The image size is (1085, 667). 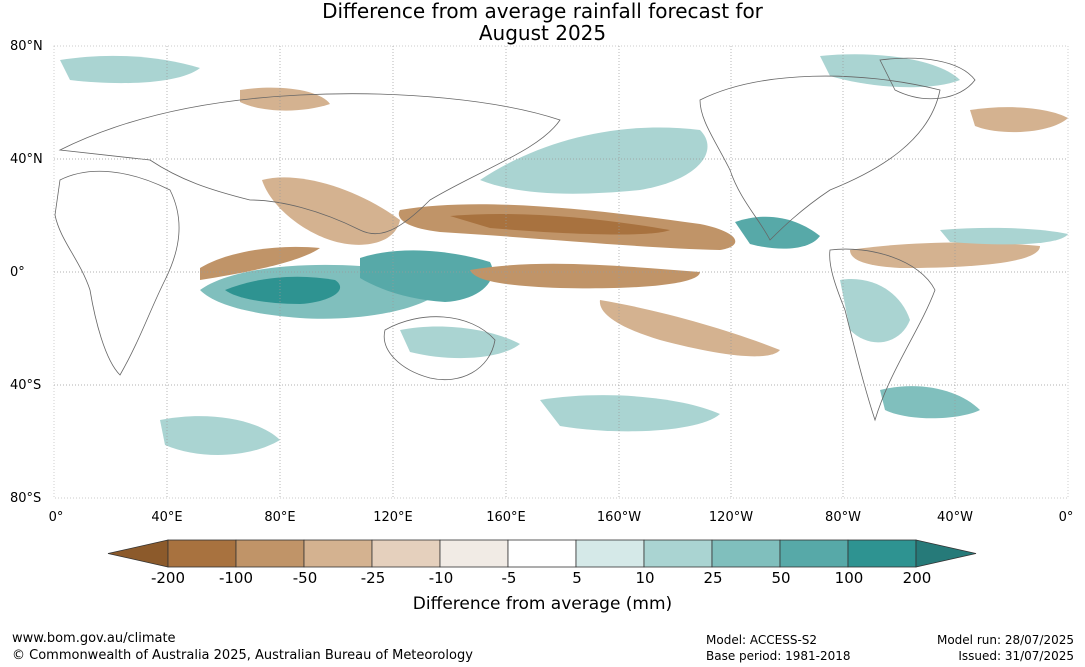 What do you see at coordinates (138, 553) in the screenshot?
I see `colorbar-extend-low` at bounding box center [138, 553].